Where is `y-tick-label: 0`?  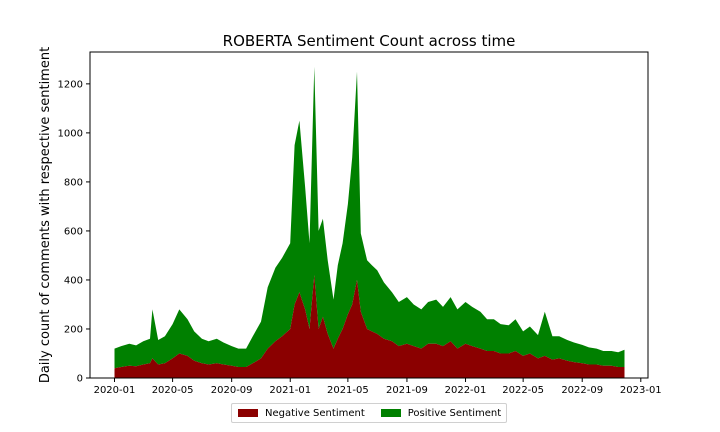
y-tick-label: 0 is located at coordinates (80, 379).